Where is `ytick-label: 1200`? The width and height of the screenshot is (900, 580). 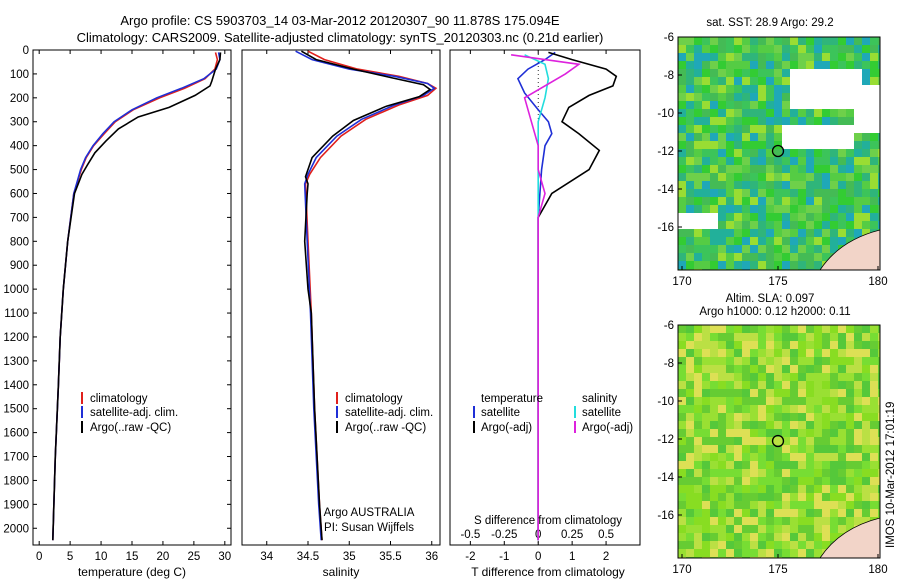 ytick-label: 1200 is located at coordinates (16, 338).